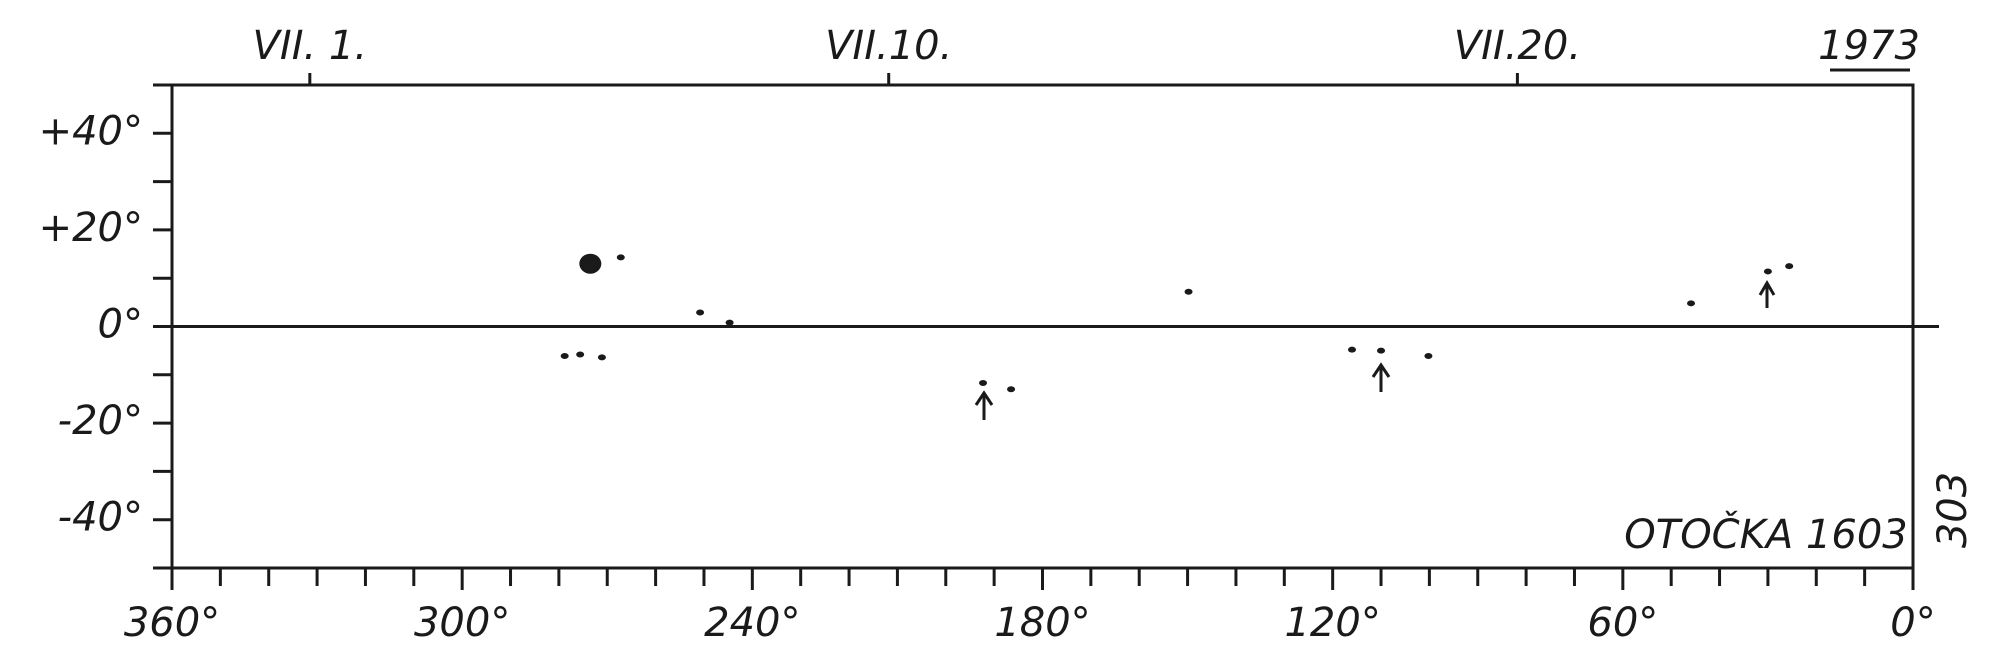 Image resolution: width=2000 pixels, height=665 pixels. What do you see at coordinates (1765, 534) in the screenshot?
I see `annotation: OTOČKA 1603` at bounding box center [1765, 534].